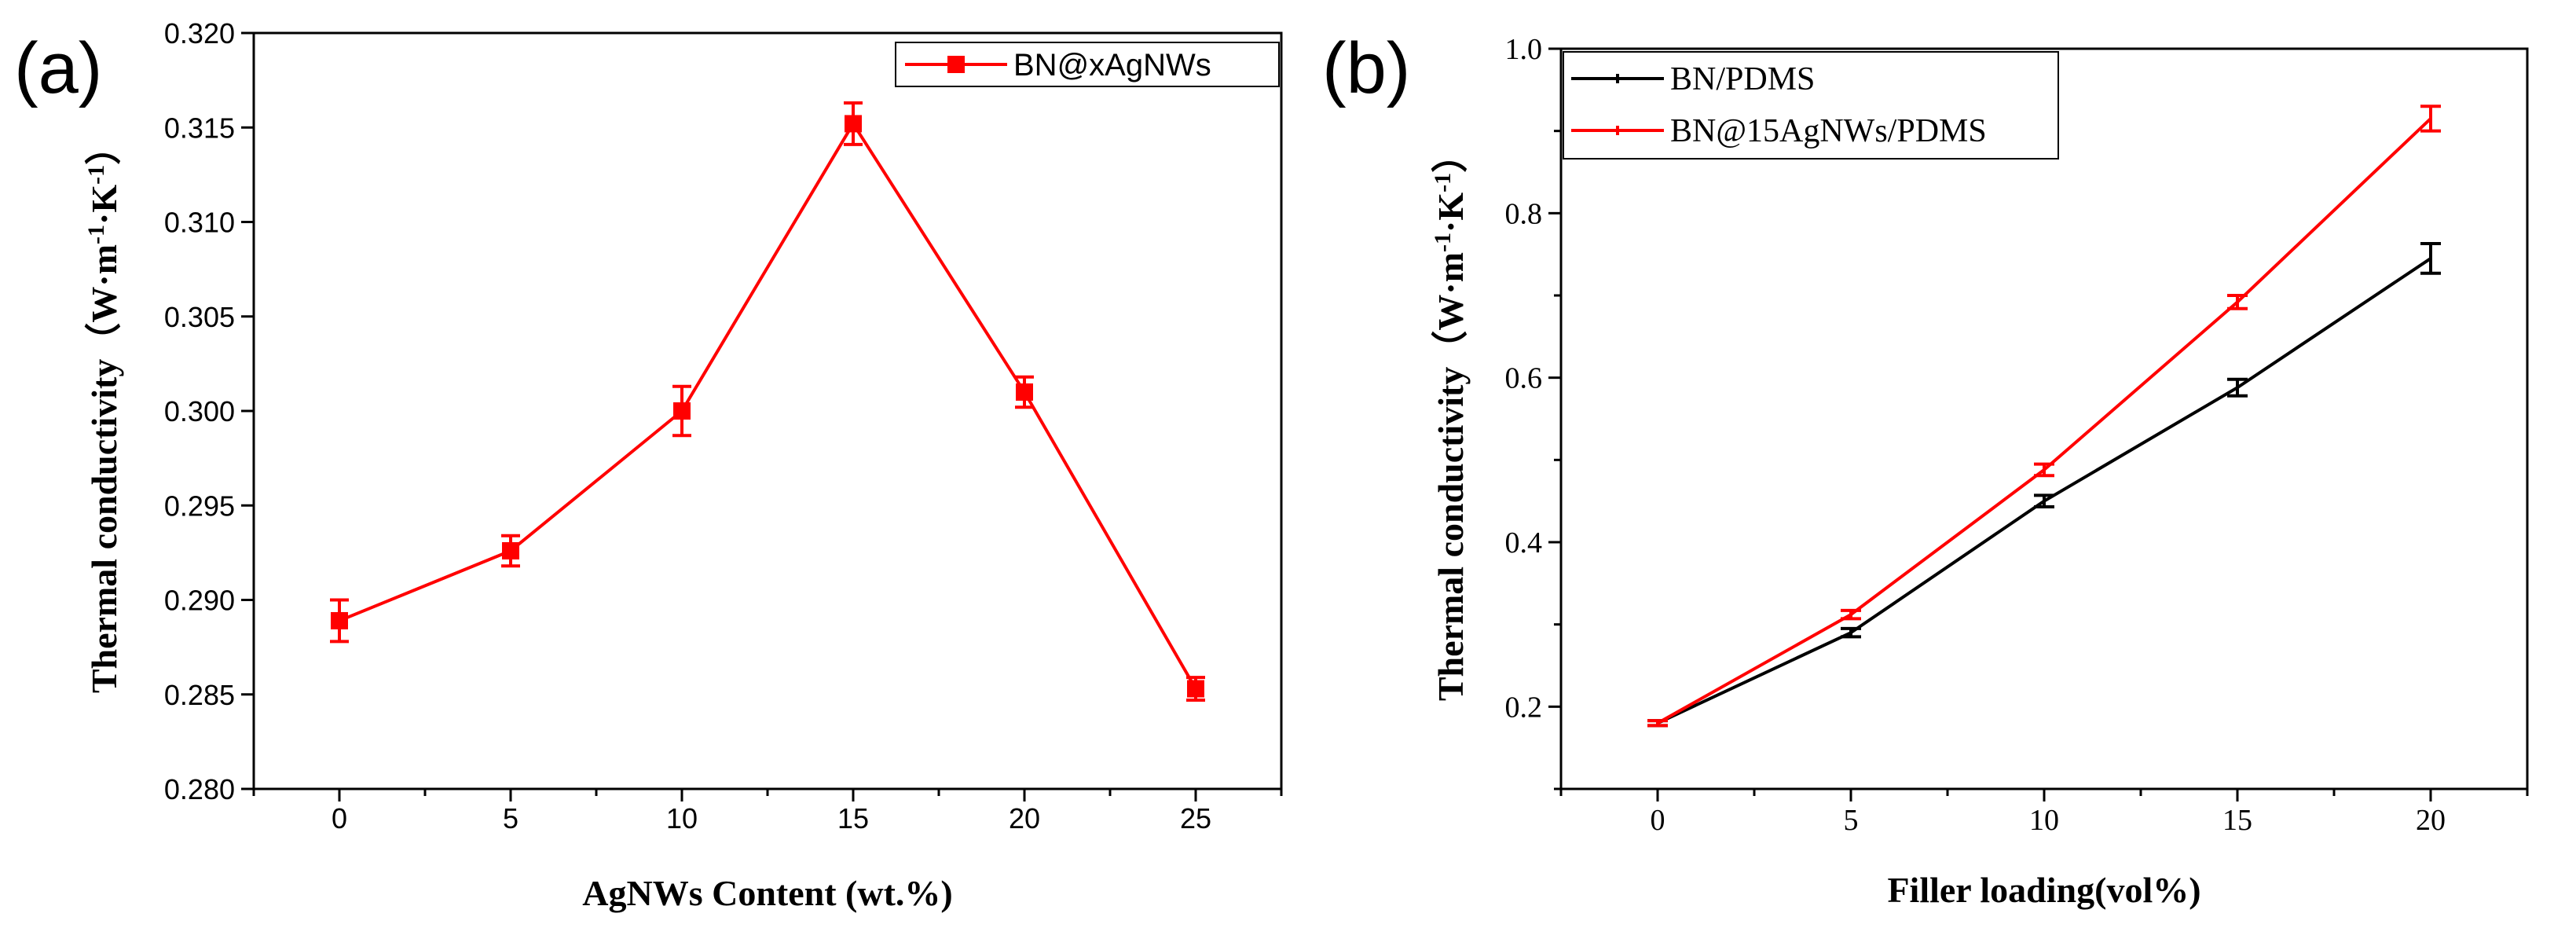  What do you see at coordinates (1524, 49) in the screenshot?
I see `panel-b-y-tick-label: 1.0` at bounding box center [1524, 49].